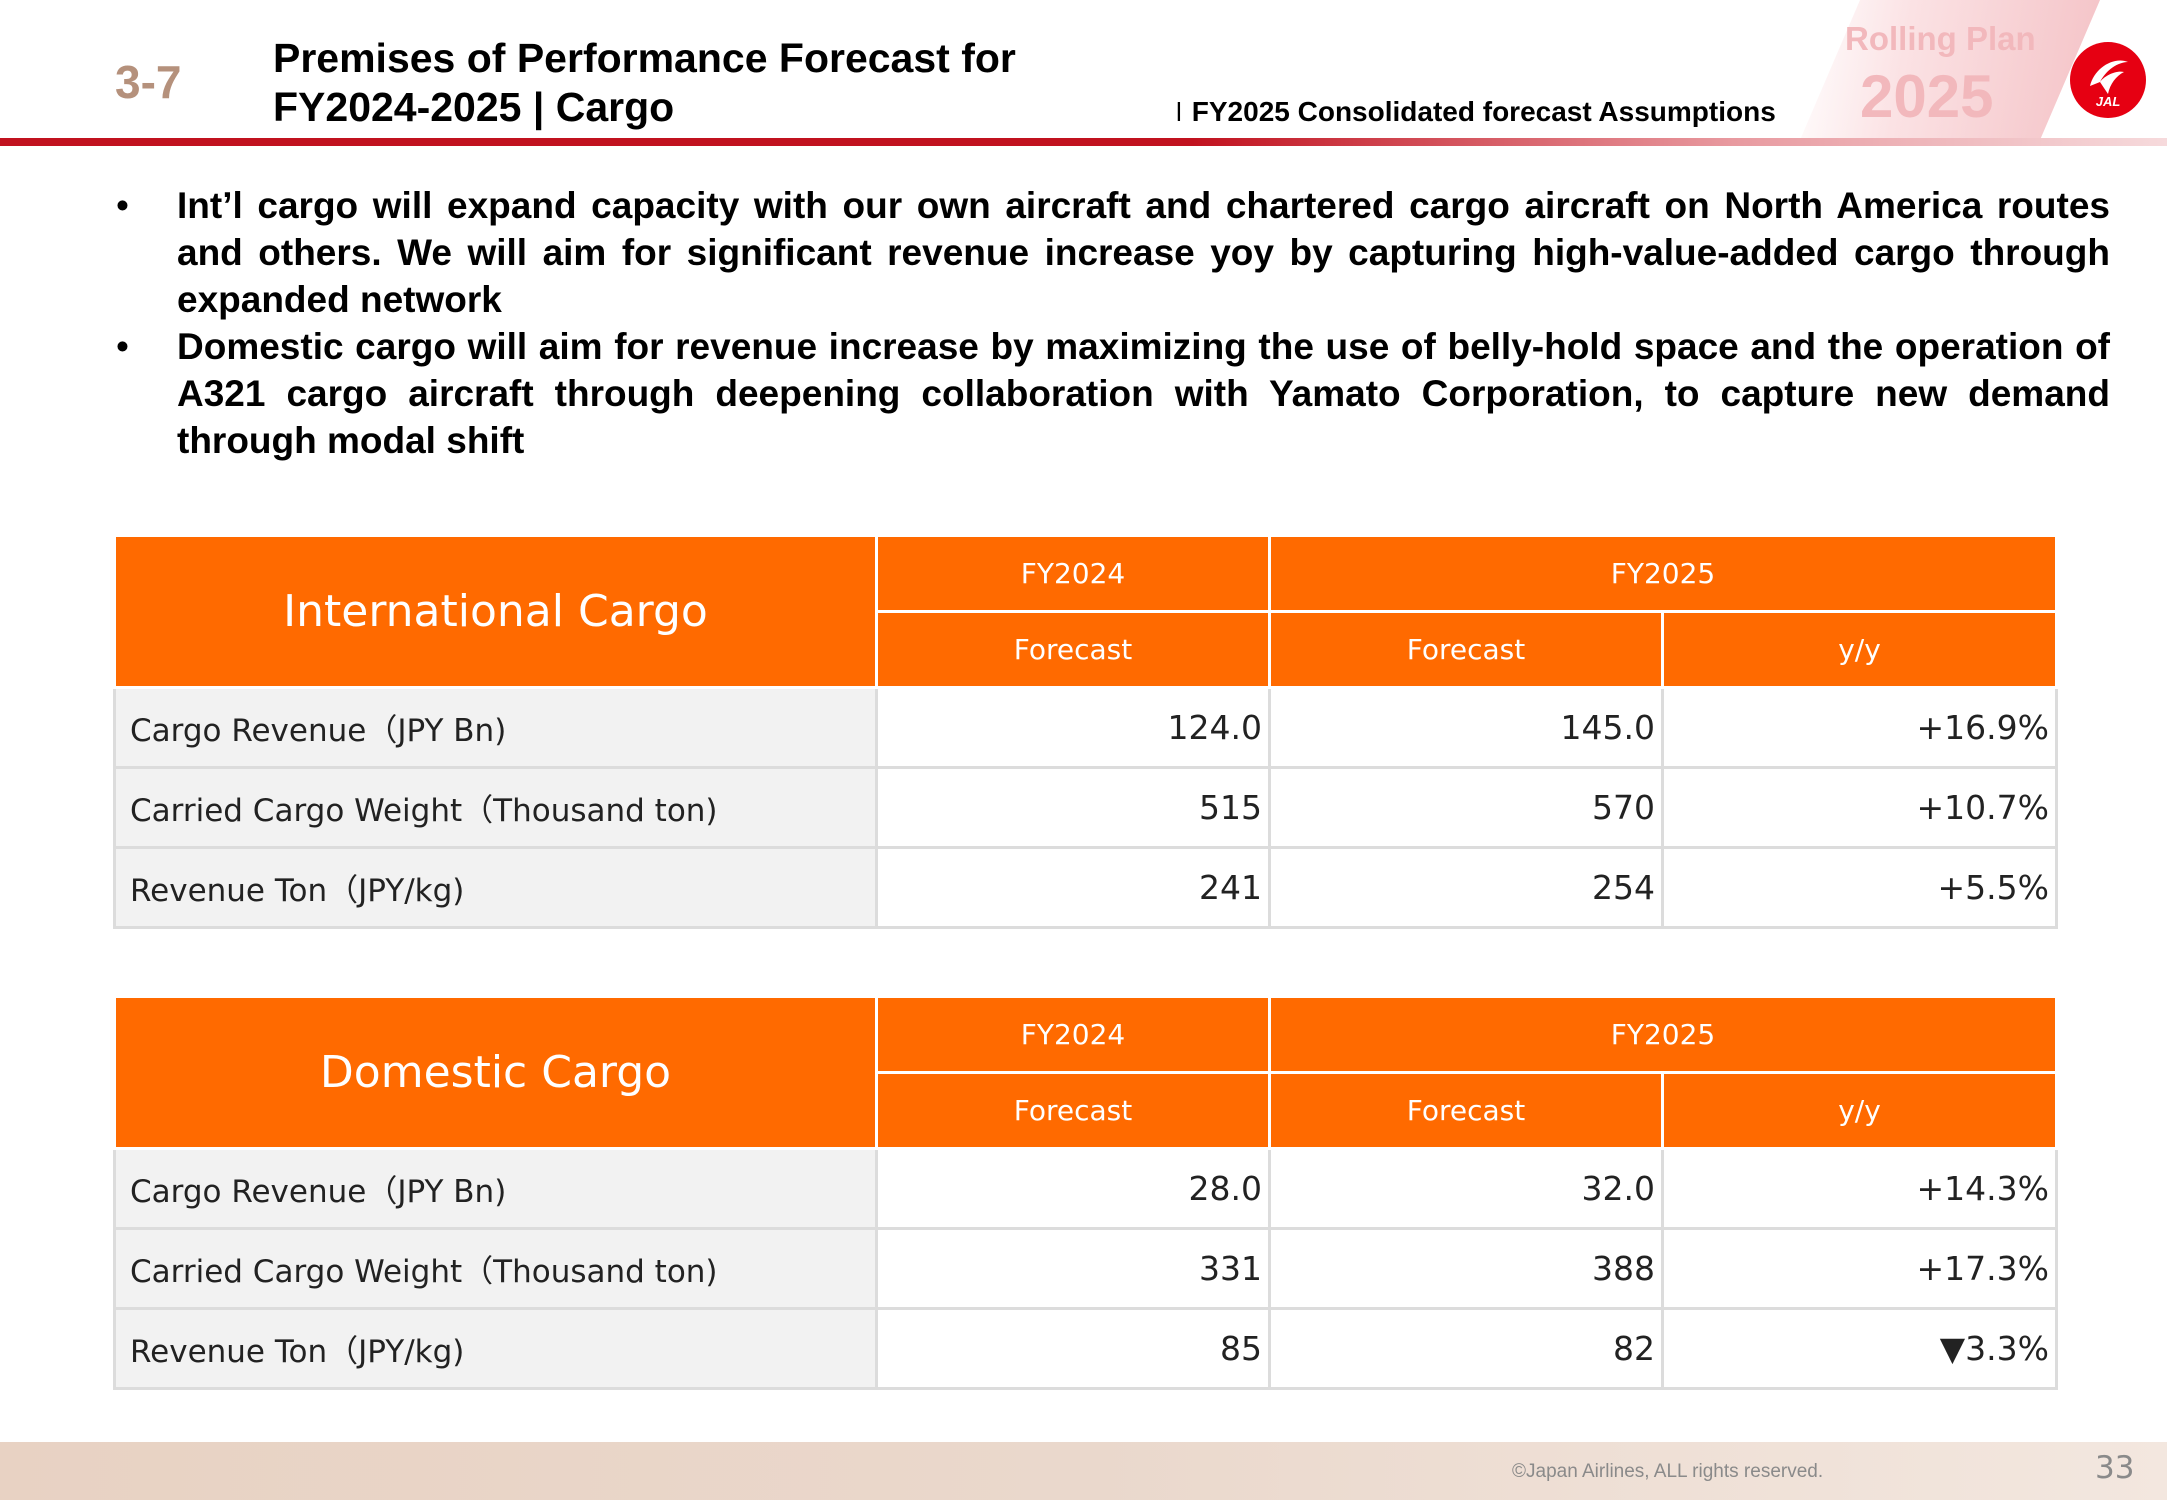 This screenshot has width=2167, height=1500. I want to click on table-row: Cargo Revenue（JPY Bn) 28.0 32.0 +14.3%, so click(1085, 1188).